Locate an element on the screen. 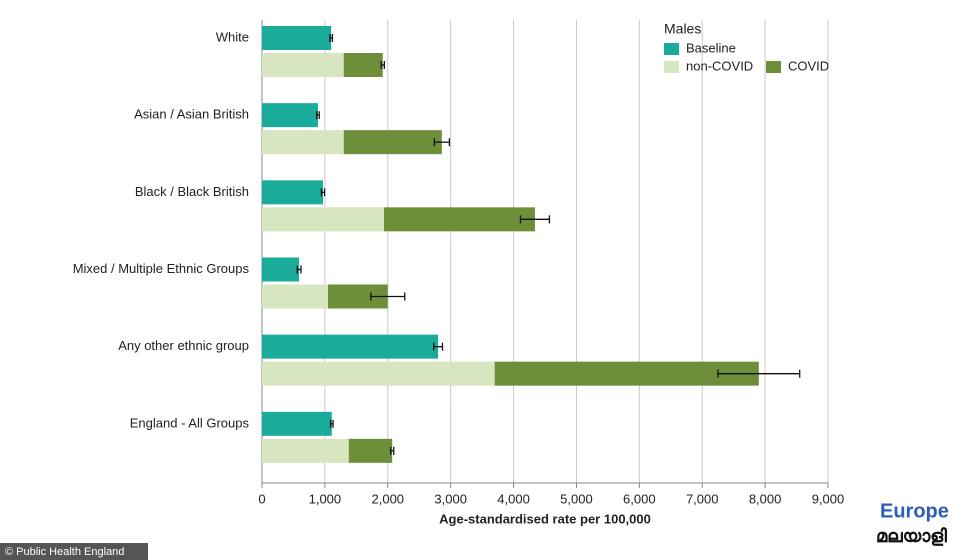 The height and width of the screenshot is (560, 962). legend-label: Baseline is located at coordinates (711, 47).